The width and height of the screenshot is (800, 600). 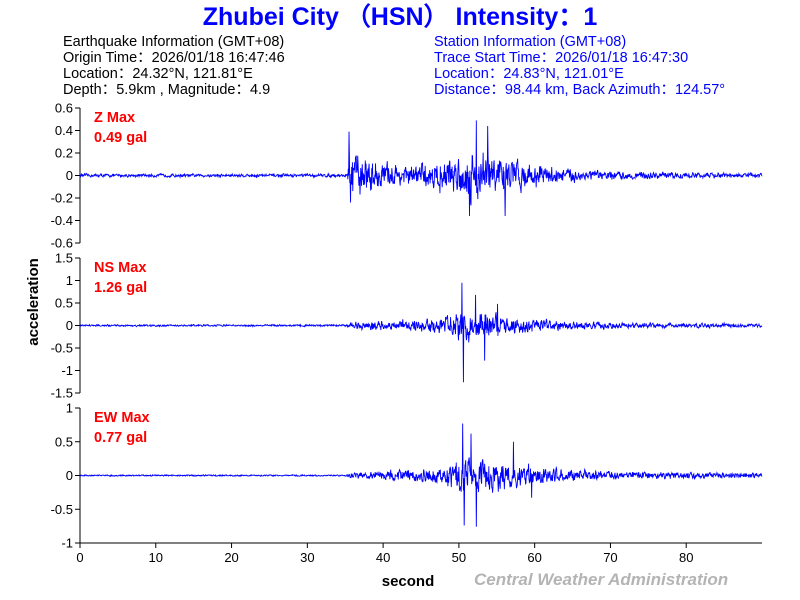 What do you see at coordinates (69, 175) in the screenshot?
I see `y-tick-label-Z: 0` at bounding box center [69, 175].